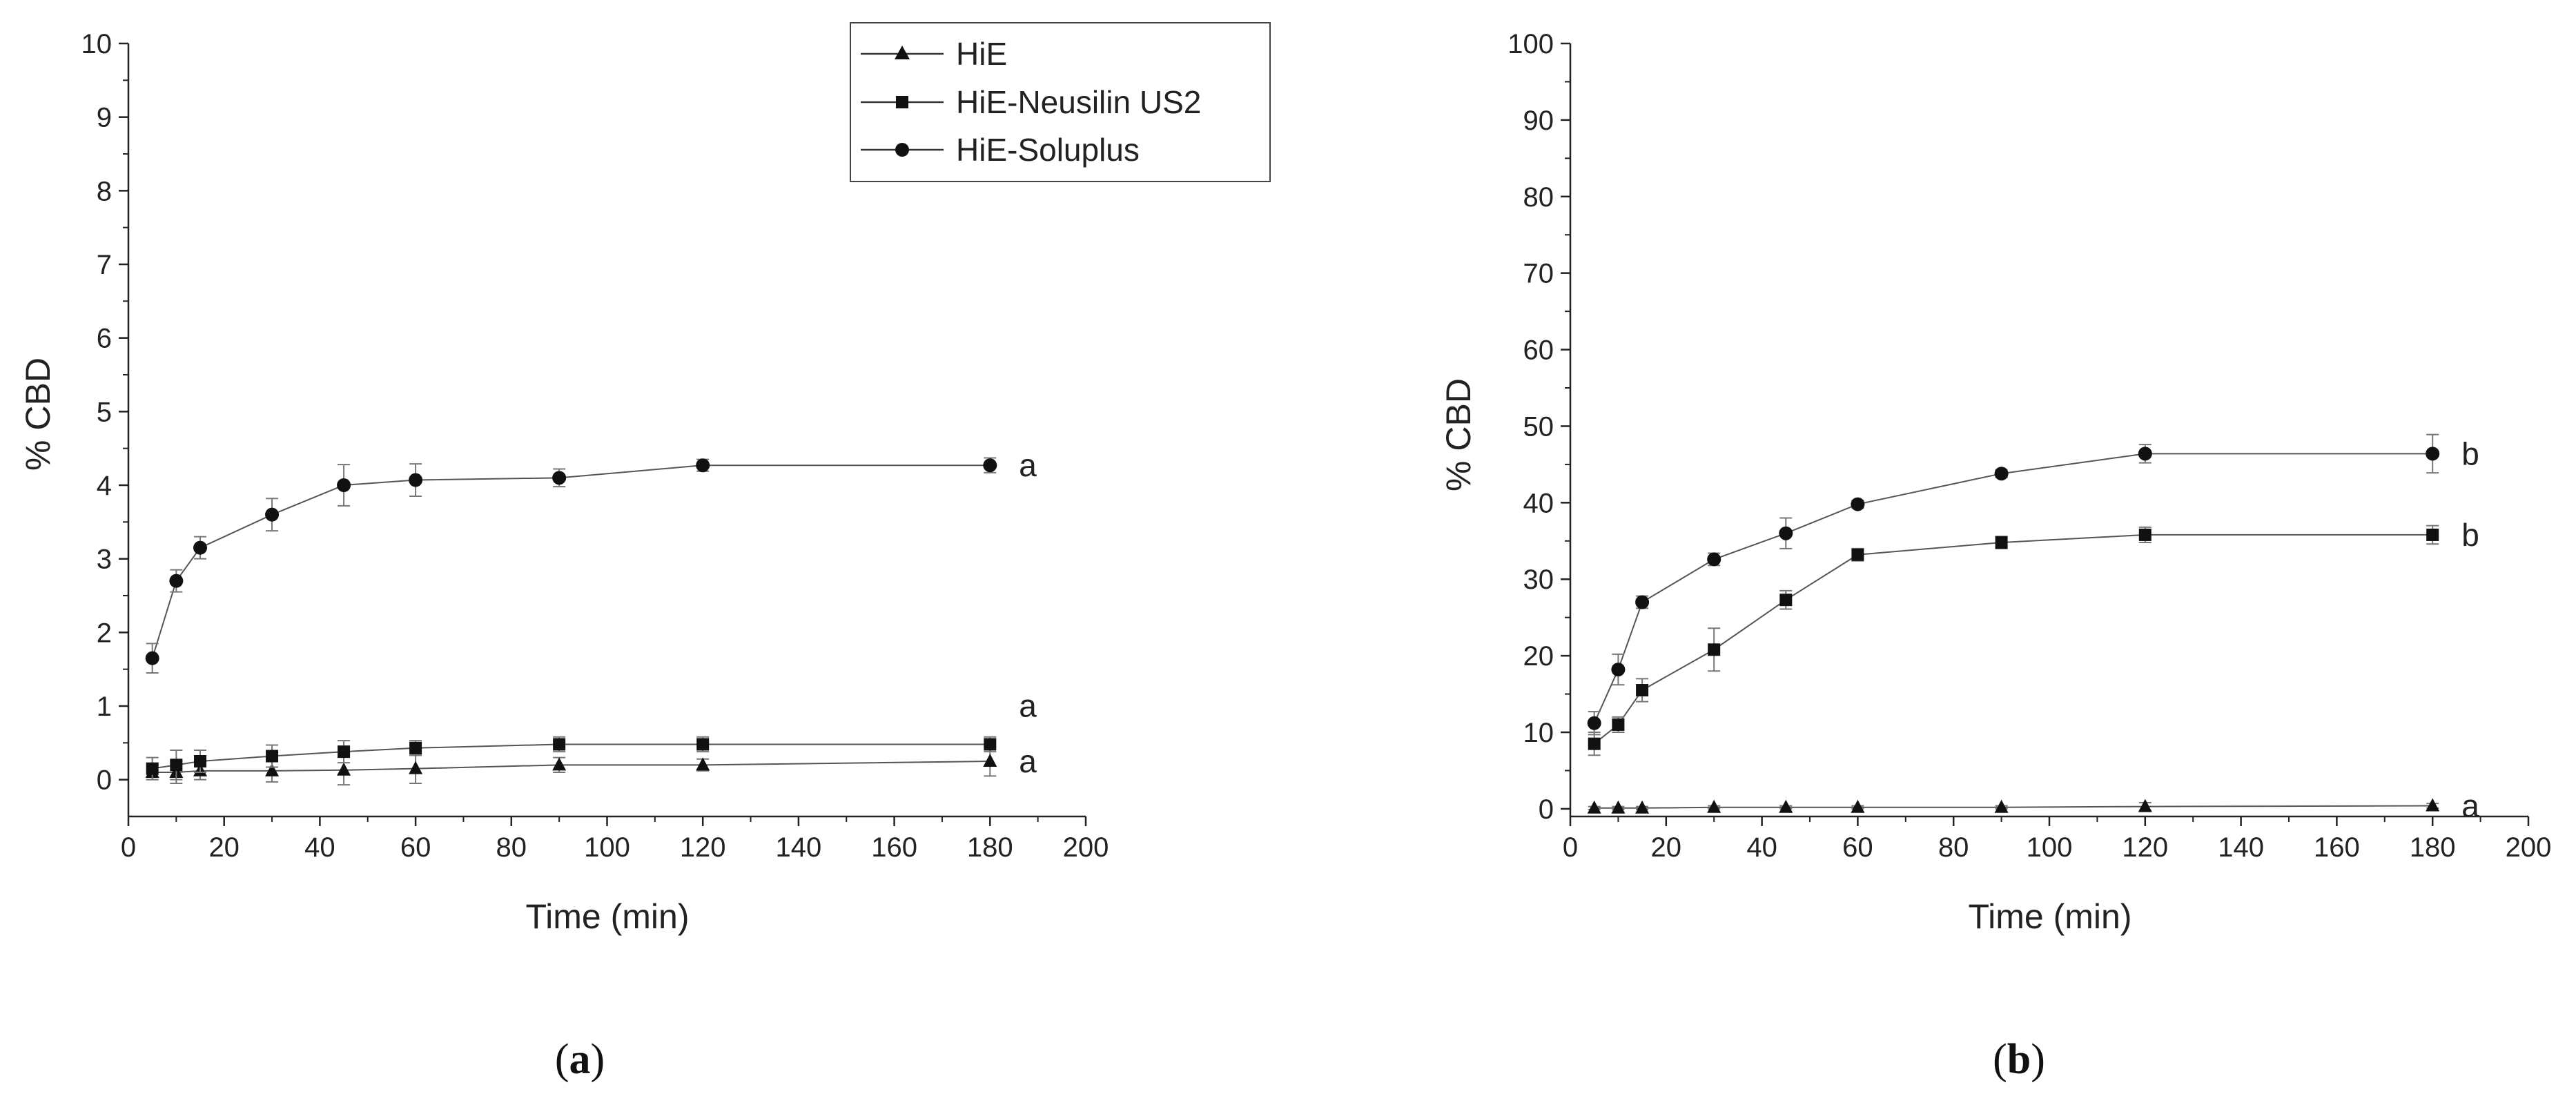 The height and width of the screenshot is (1096, 2576). I want to click on panel-label-b-letter: b, so click(2019, 1059).